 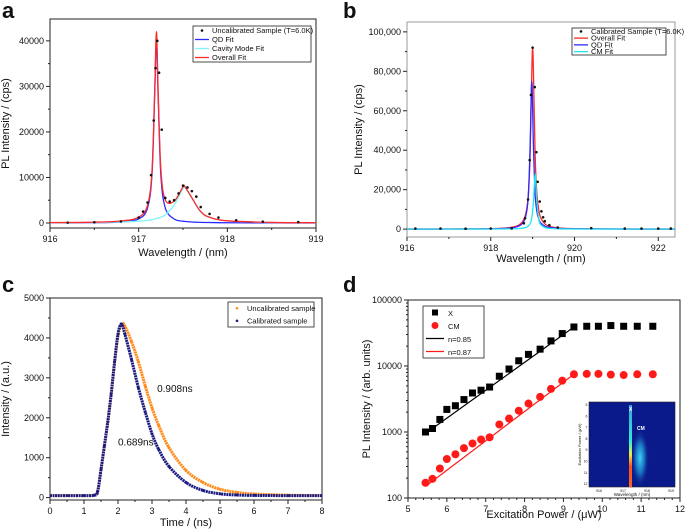 I want to click on x-tick-label: 2, so click(x=117, y=511).